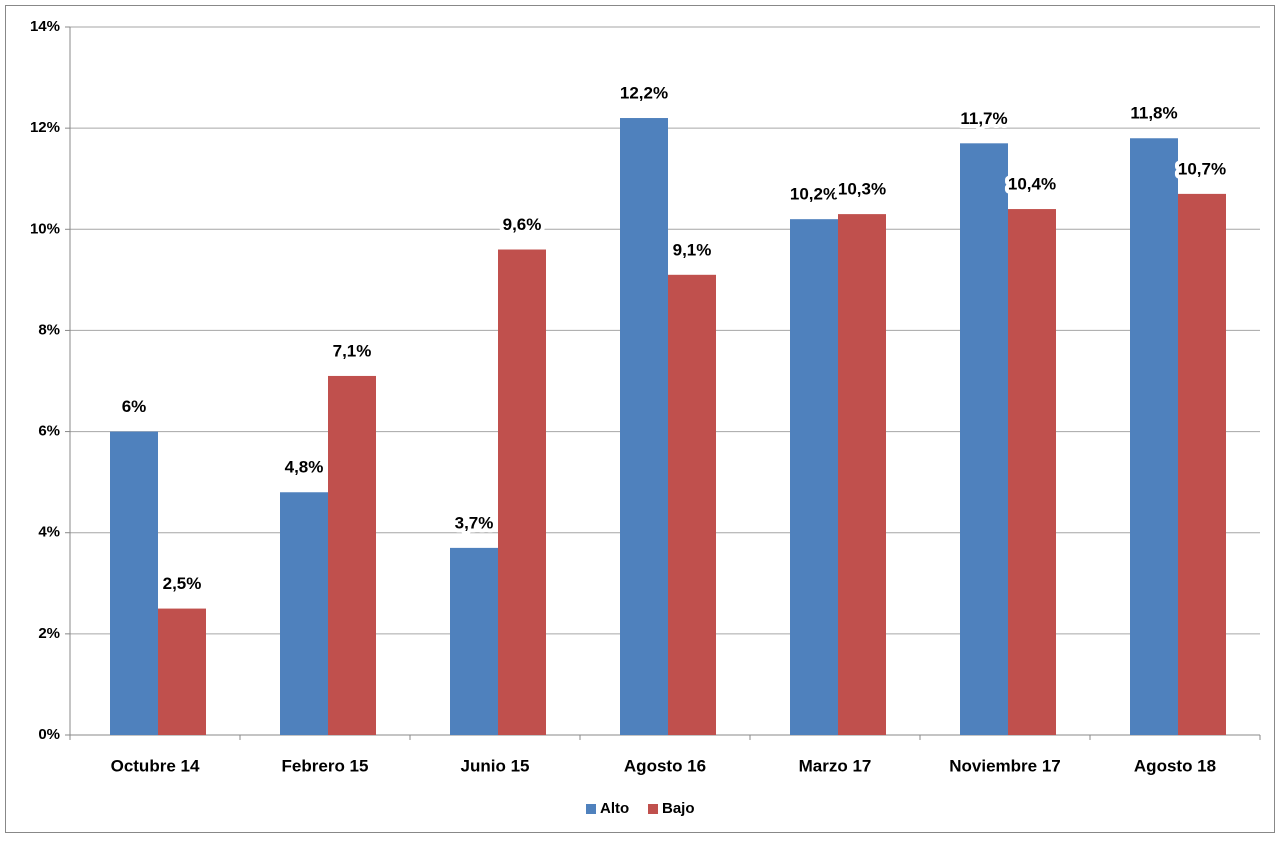  Describe the element at coordinates (983, 118) in the screenshot. I see `data-label: 11,7%` at that location.